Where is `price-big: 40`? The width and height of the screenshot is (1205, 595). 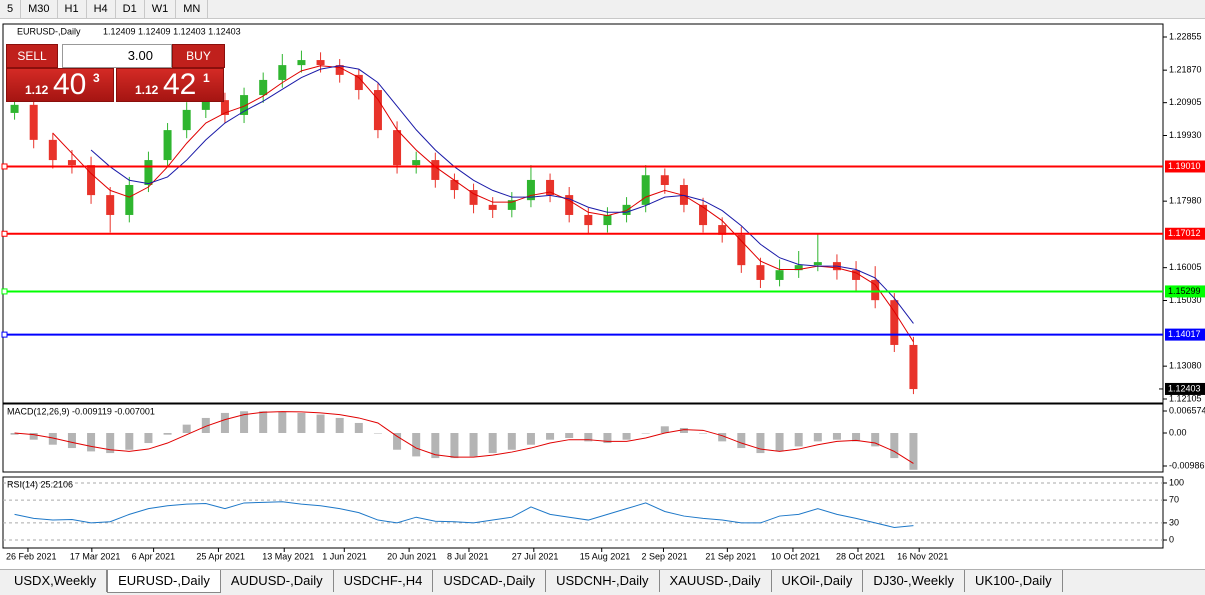
price-big: 40 is located at coordinates (70, 84).